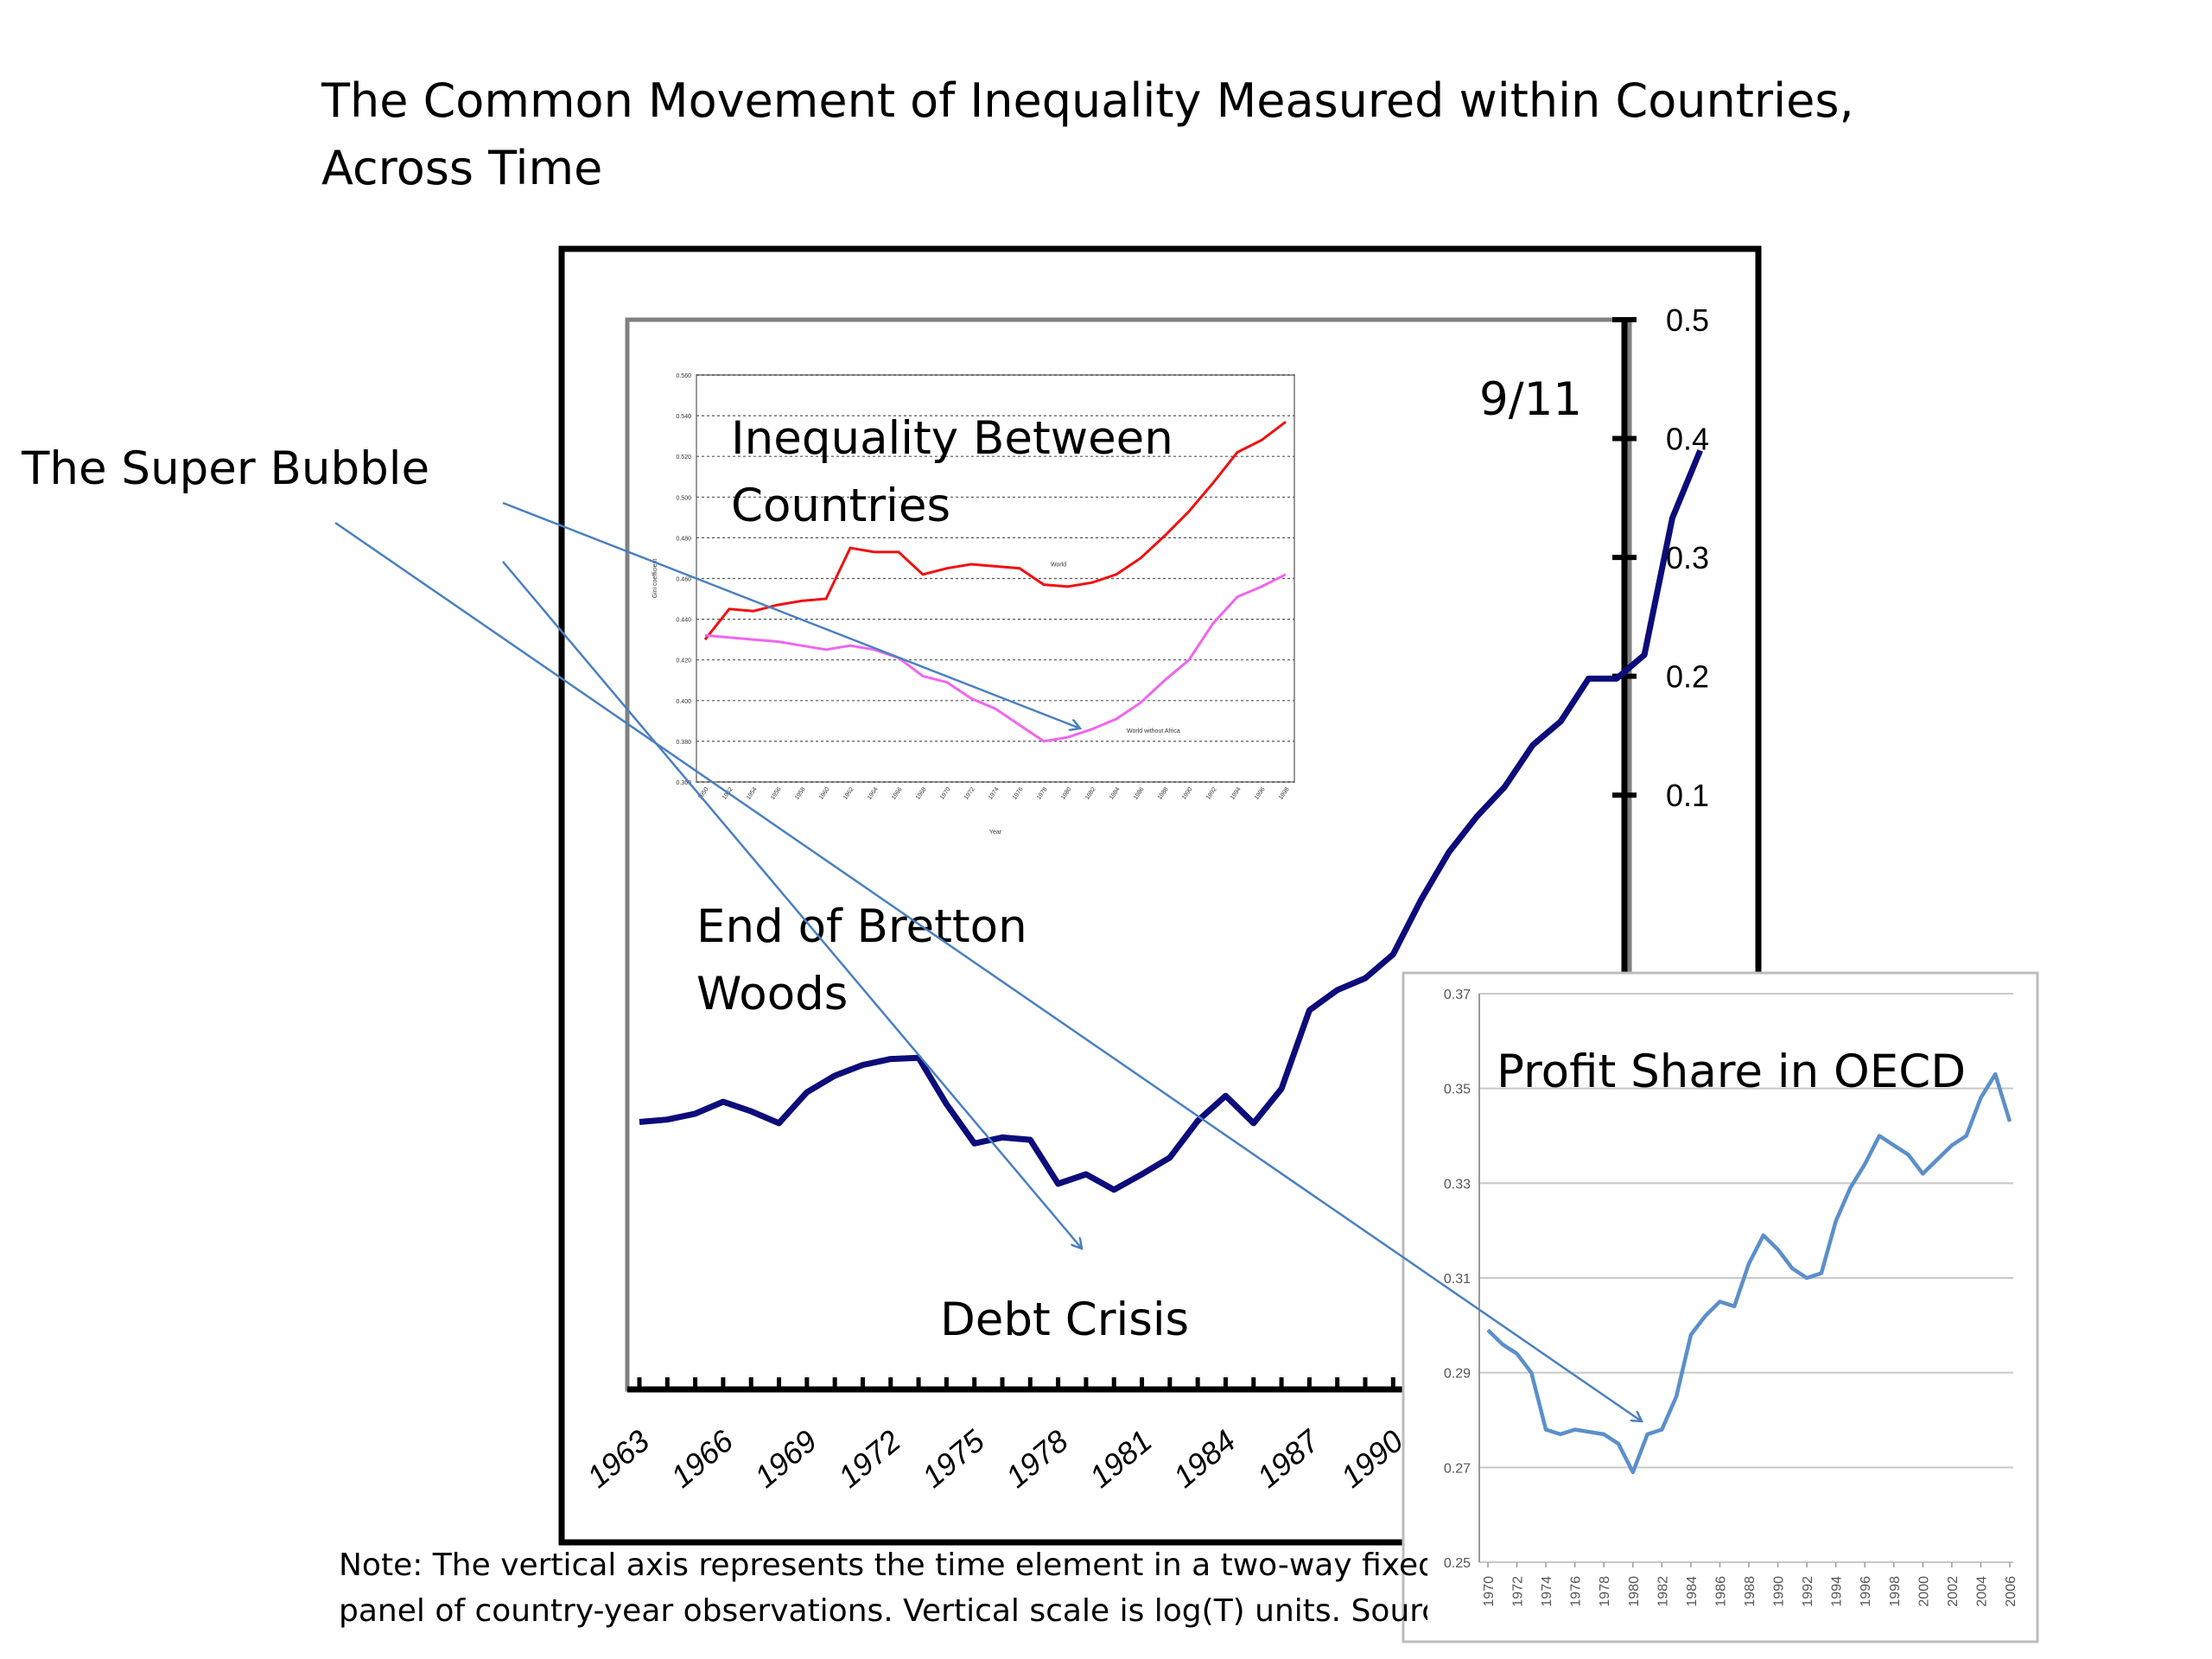 This screenshot has height=1659, width=2212. Describe the element at coordinates (462, 168) in the screenshot. I see `page-title-line-2: Across Time` at that location.